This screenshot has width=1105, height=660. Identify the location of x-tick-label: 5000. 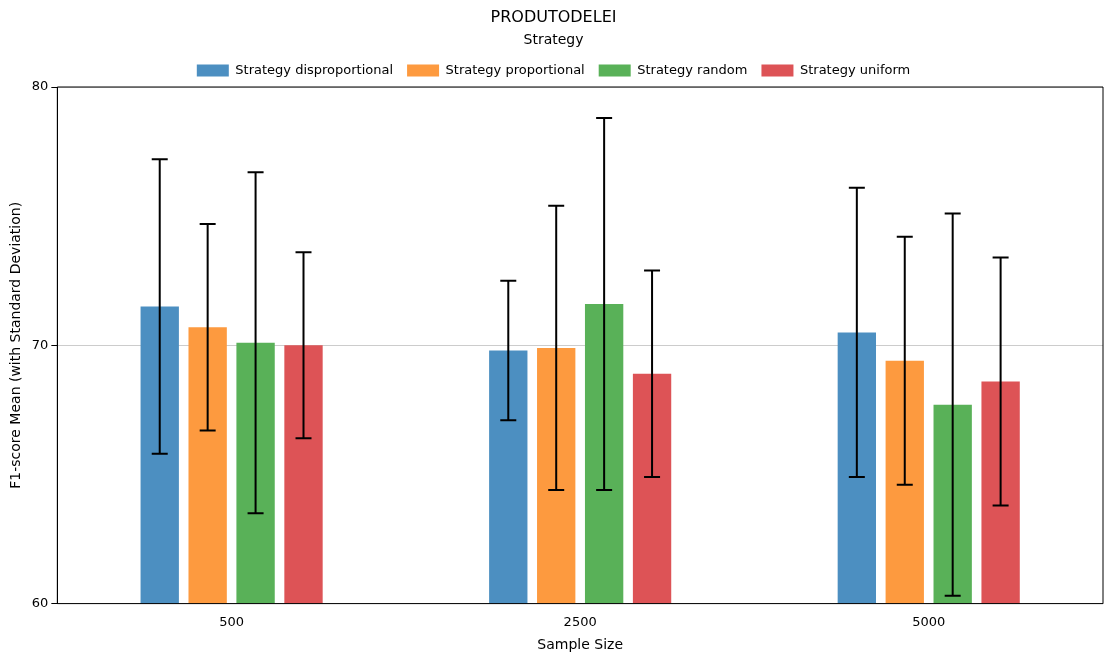
(929, 621).